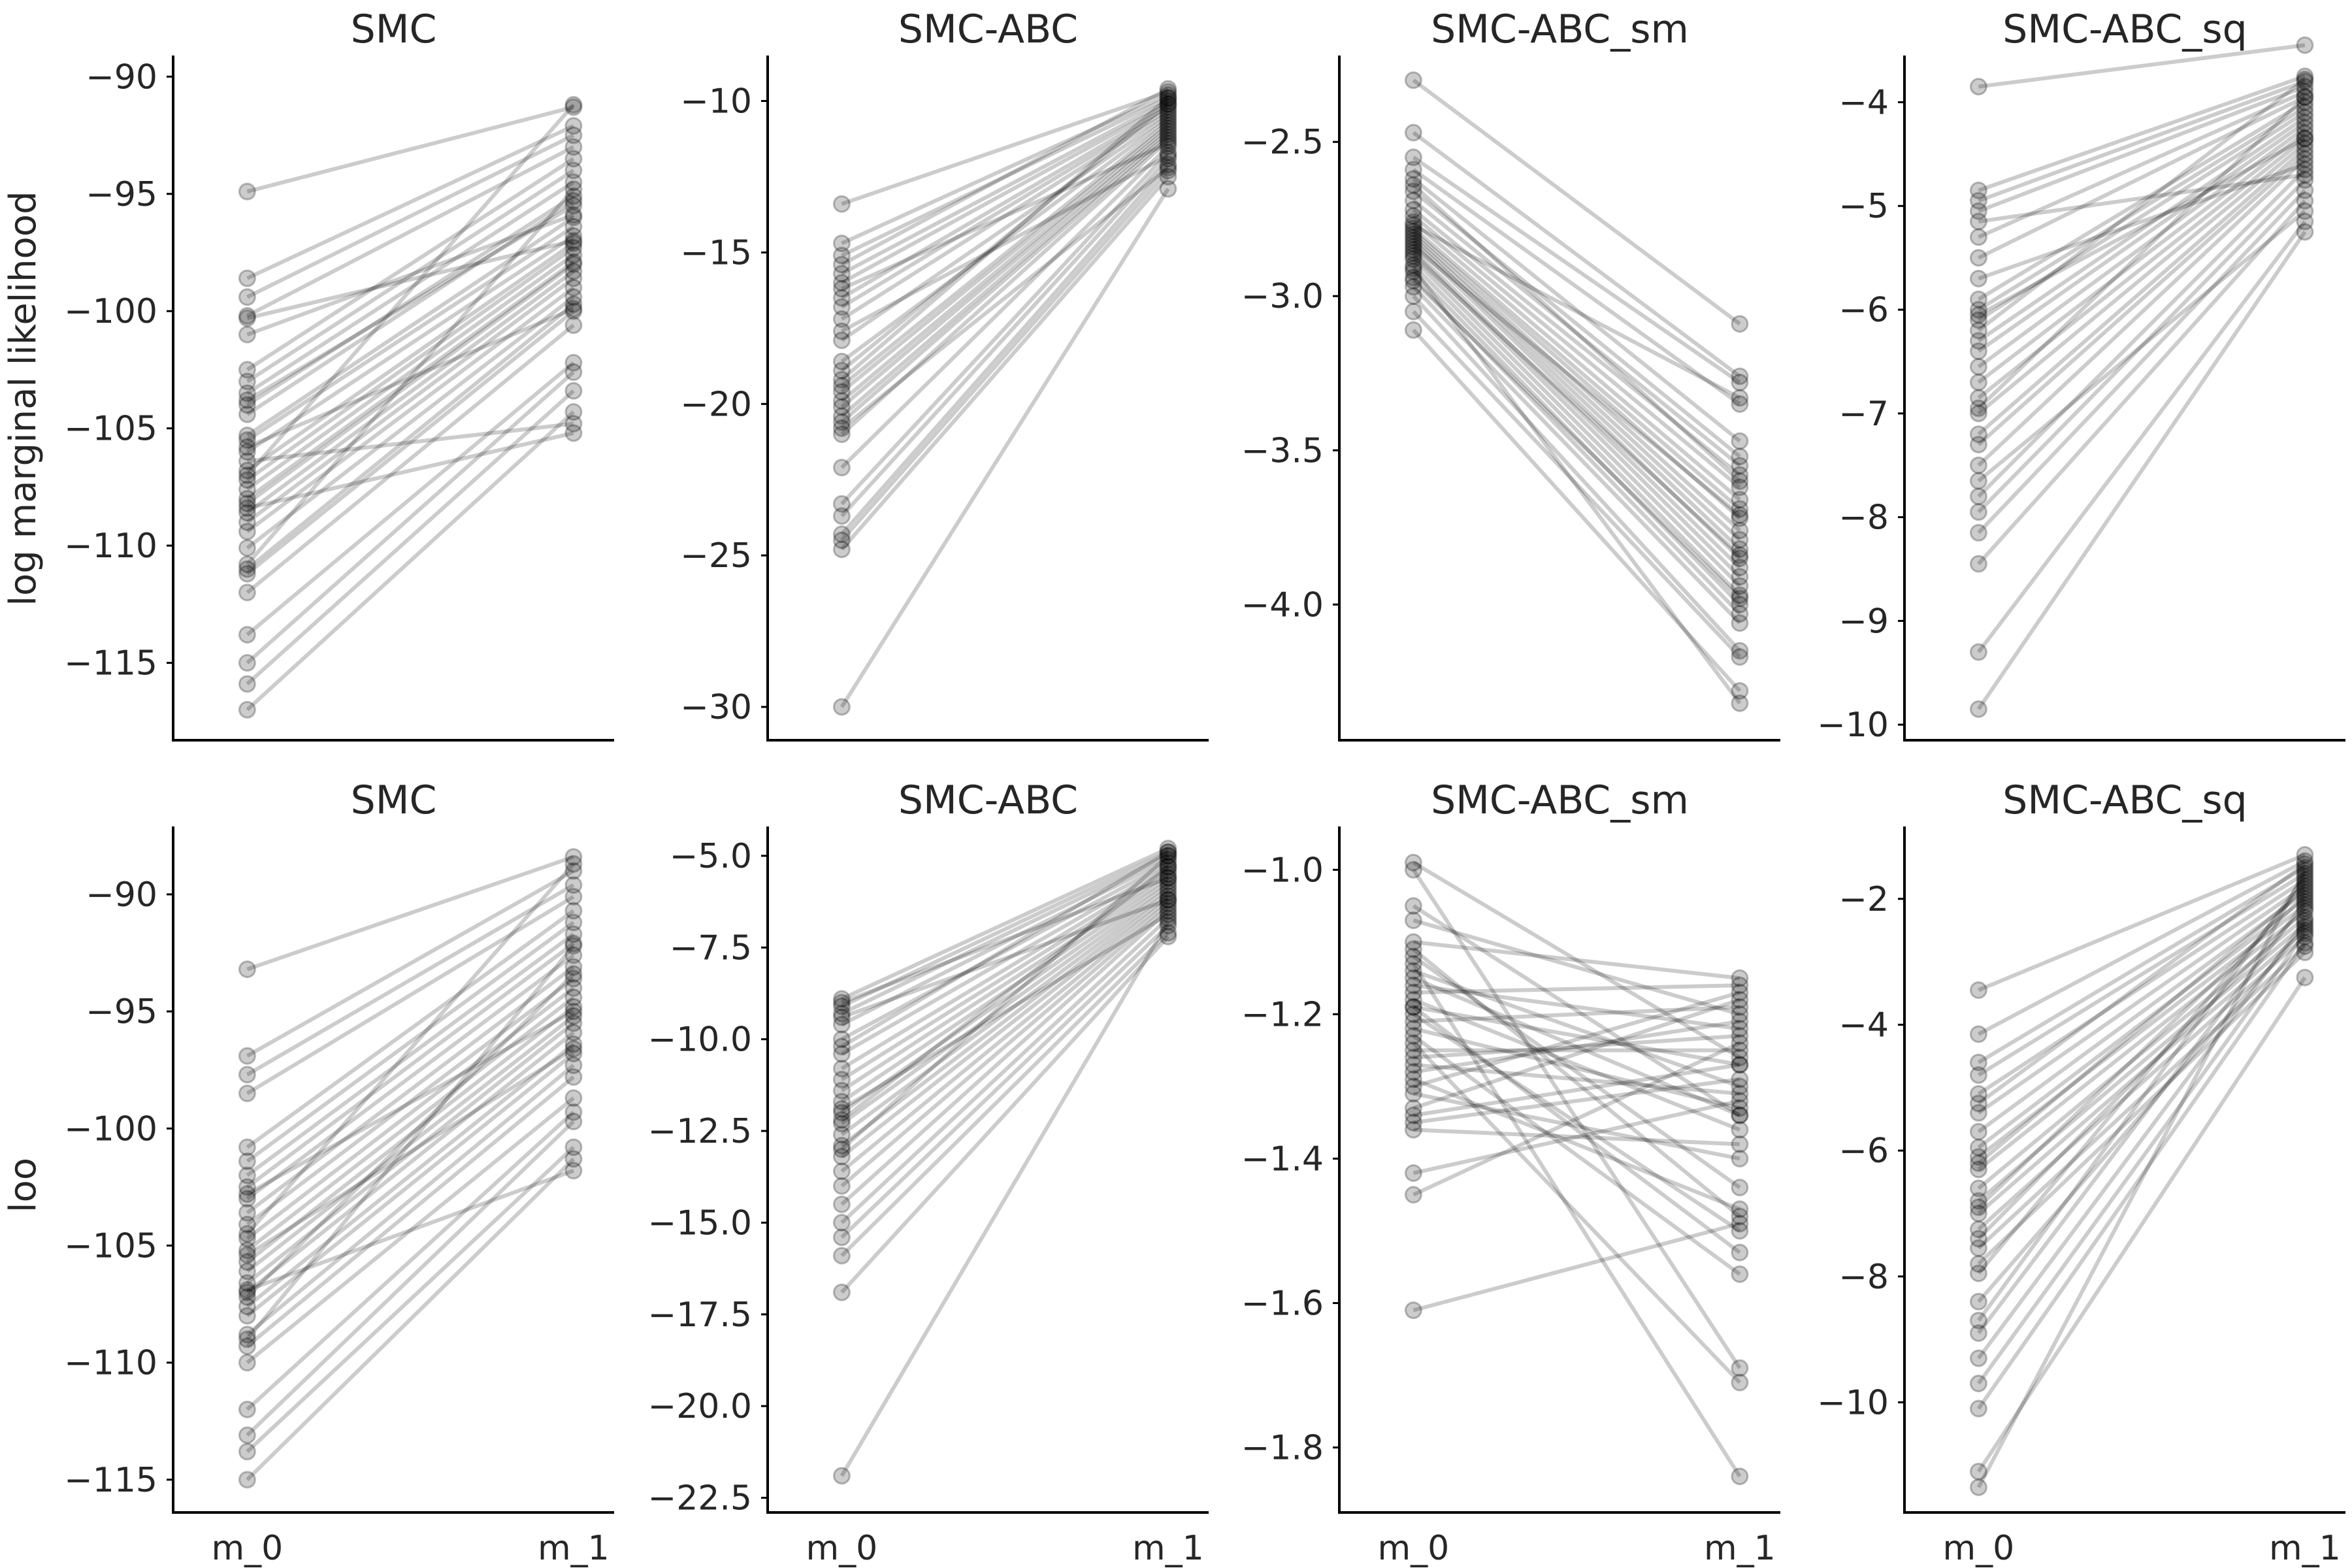  I want to click on y-tick-label: −15, so click(716, 252).